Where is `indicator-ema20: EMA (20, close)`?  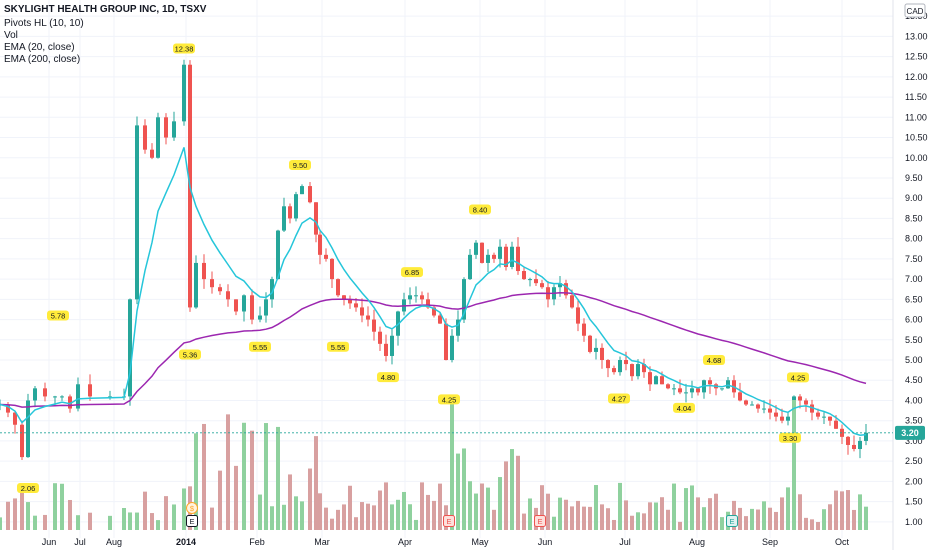 indicator-ema20: EMA (20, close) is located at coordinates (39, 47).